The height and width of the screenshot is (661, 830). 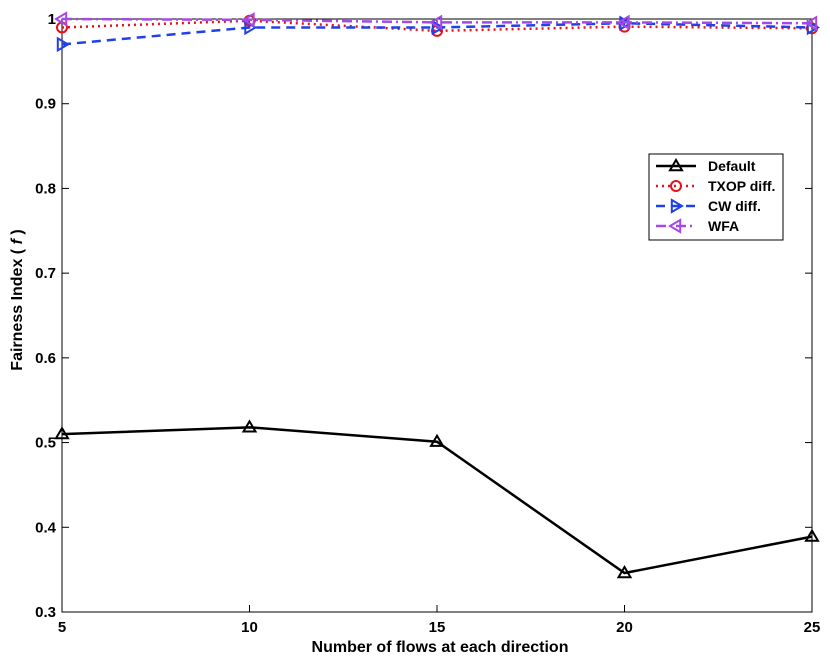 What do you see at coordinates (17, 307) in the screenshot?
I see `y-axis-label-main: Fairness Index (` at bounding box center [17, 307].